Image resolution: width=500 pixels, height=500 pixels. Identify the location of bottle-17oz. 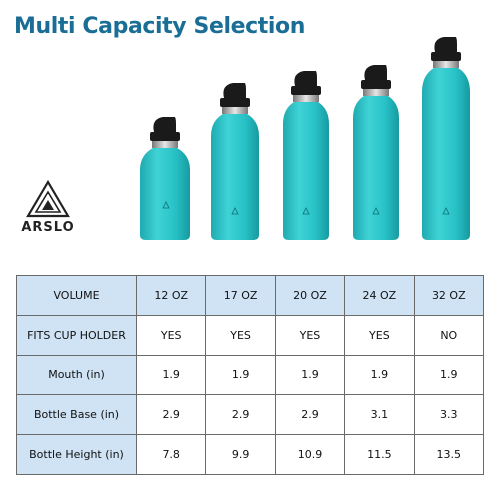
(235, 161).